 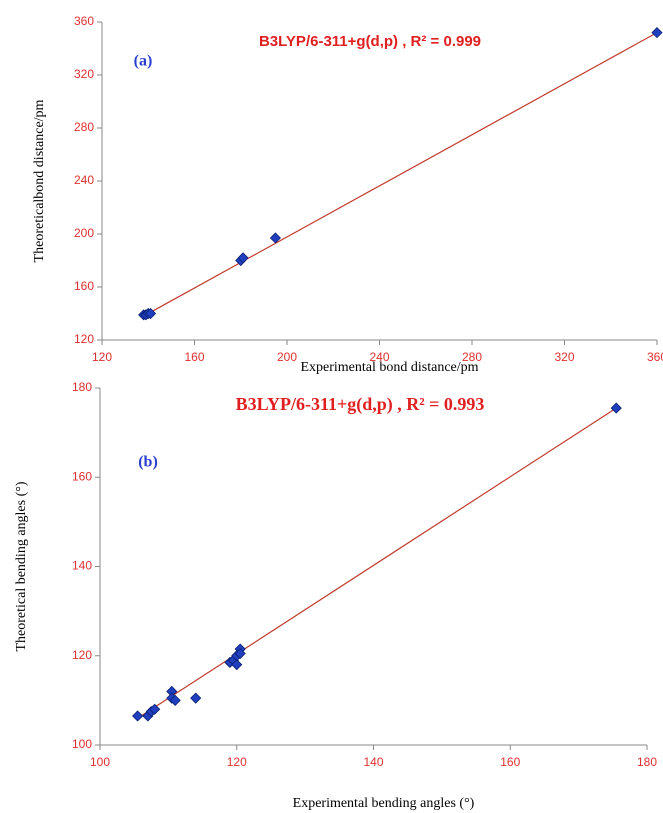 I want to click on panel-label: (a), so click(x=143, y=61).